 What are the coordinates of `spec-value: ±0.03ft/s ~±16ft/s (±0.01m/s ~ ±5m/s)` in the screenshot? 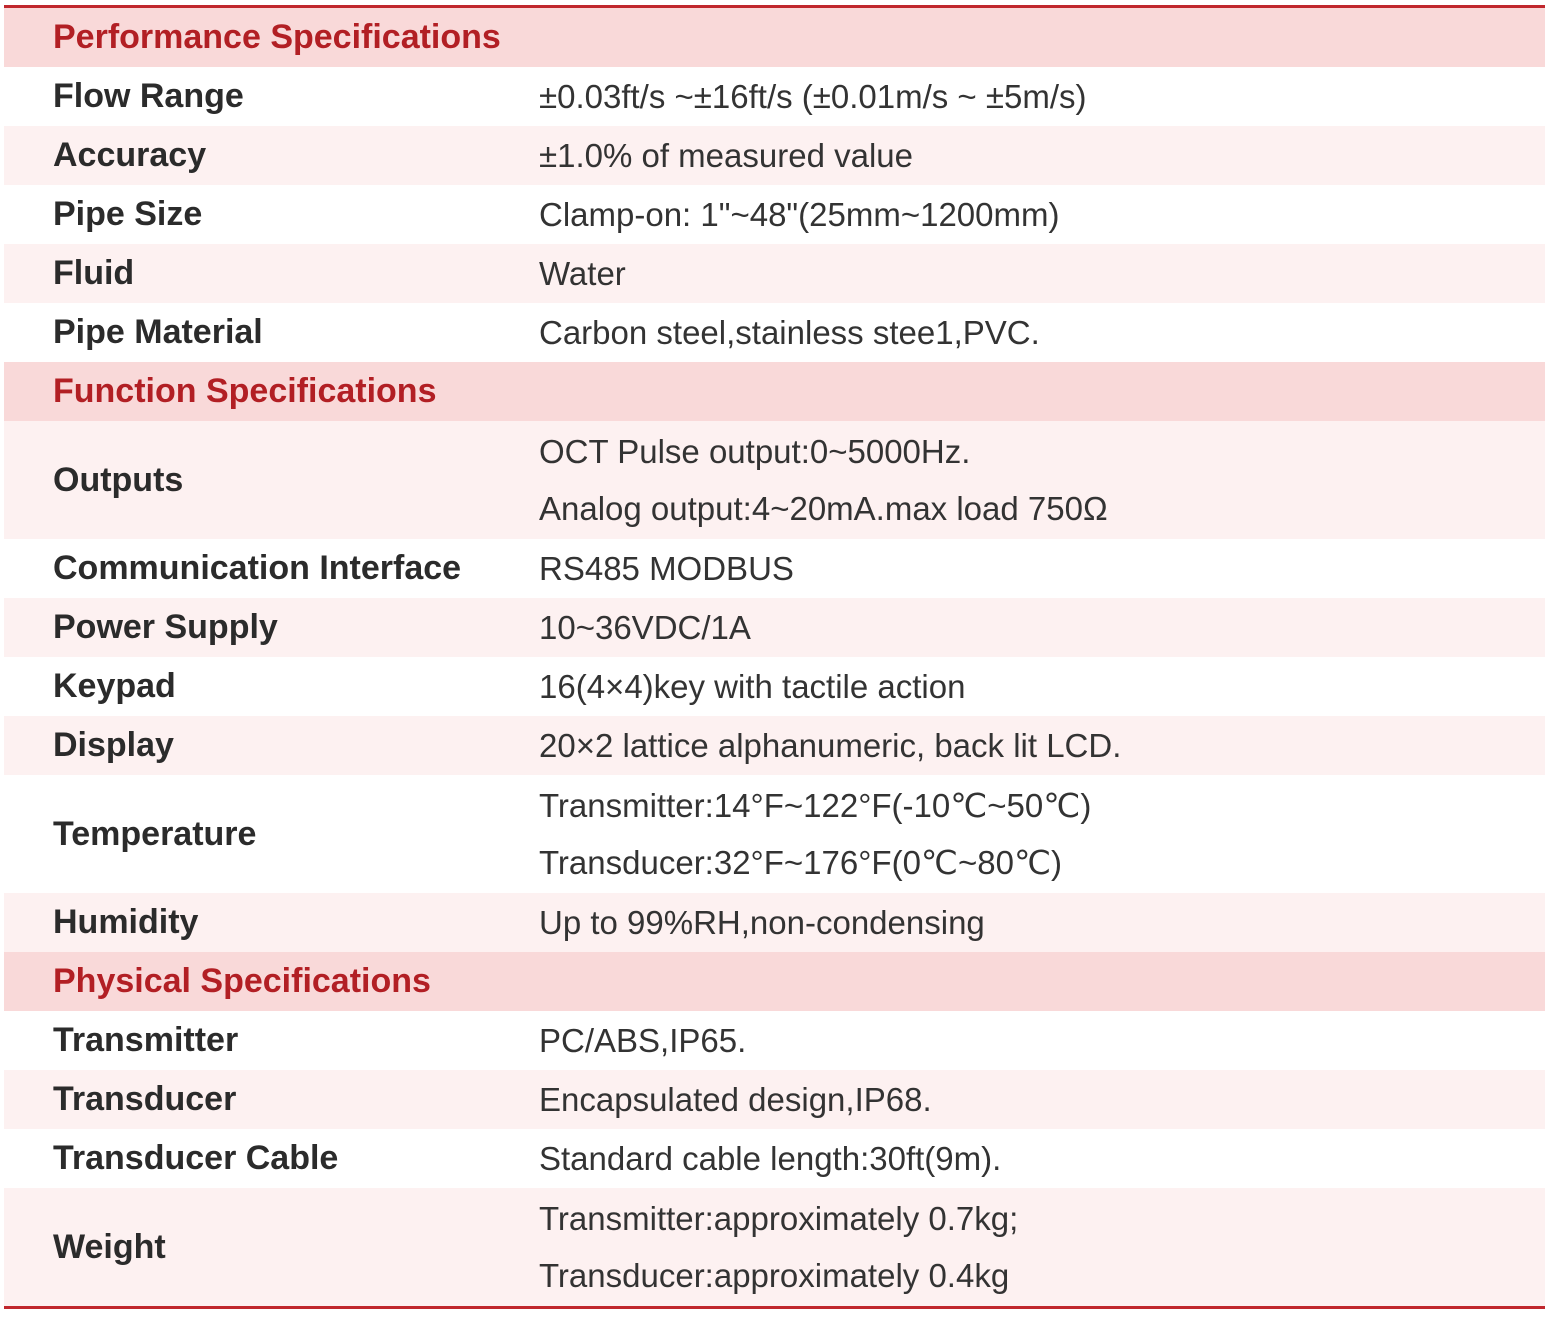 It's located at (813, 96).